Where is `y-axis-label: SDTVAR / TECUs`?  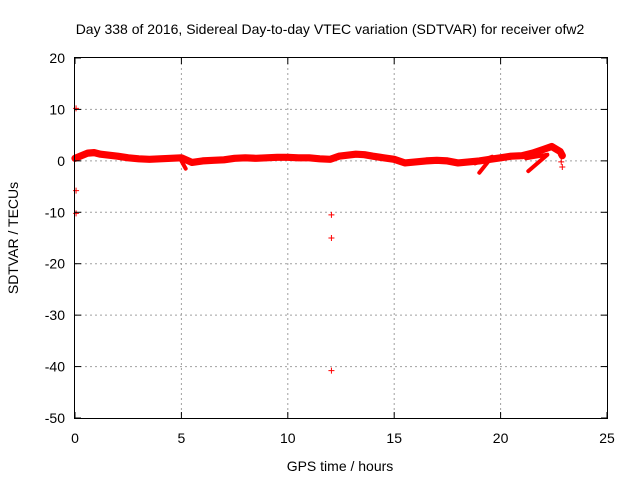 y-axis-label: SDTVAR / TECUs is located at coordinates (13, 238).